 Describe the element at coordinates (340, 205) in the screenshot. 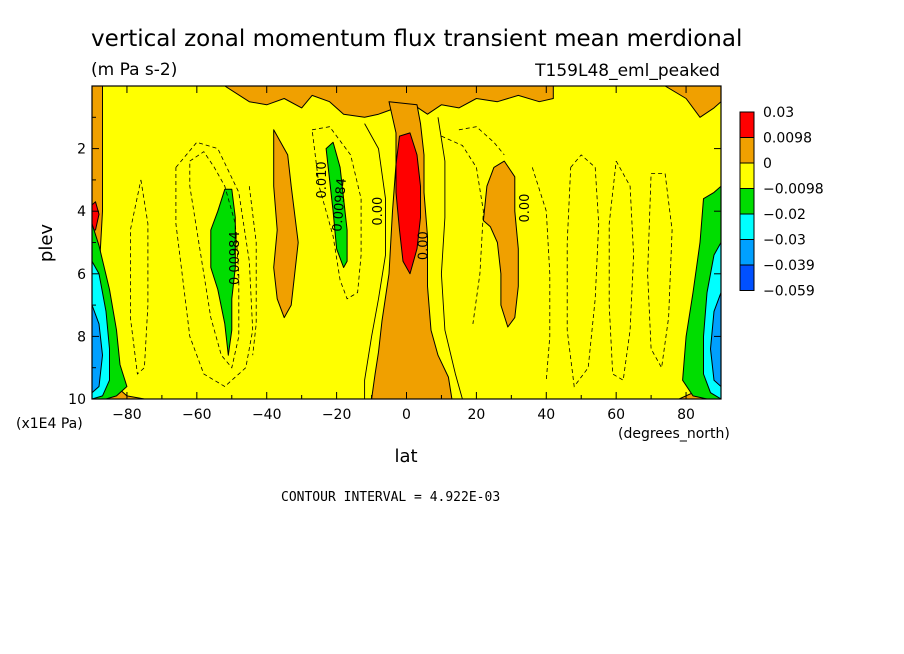

I see `contour-label-1: 0.00984` at that location.